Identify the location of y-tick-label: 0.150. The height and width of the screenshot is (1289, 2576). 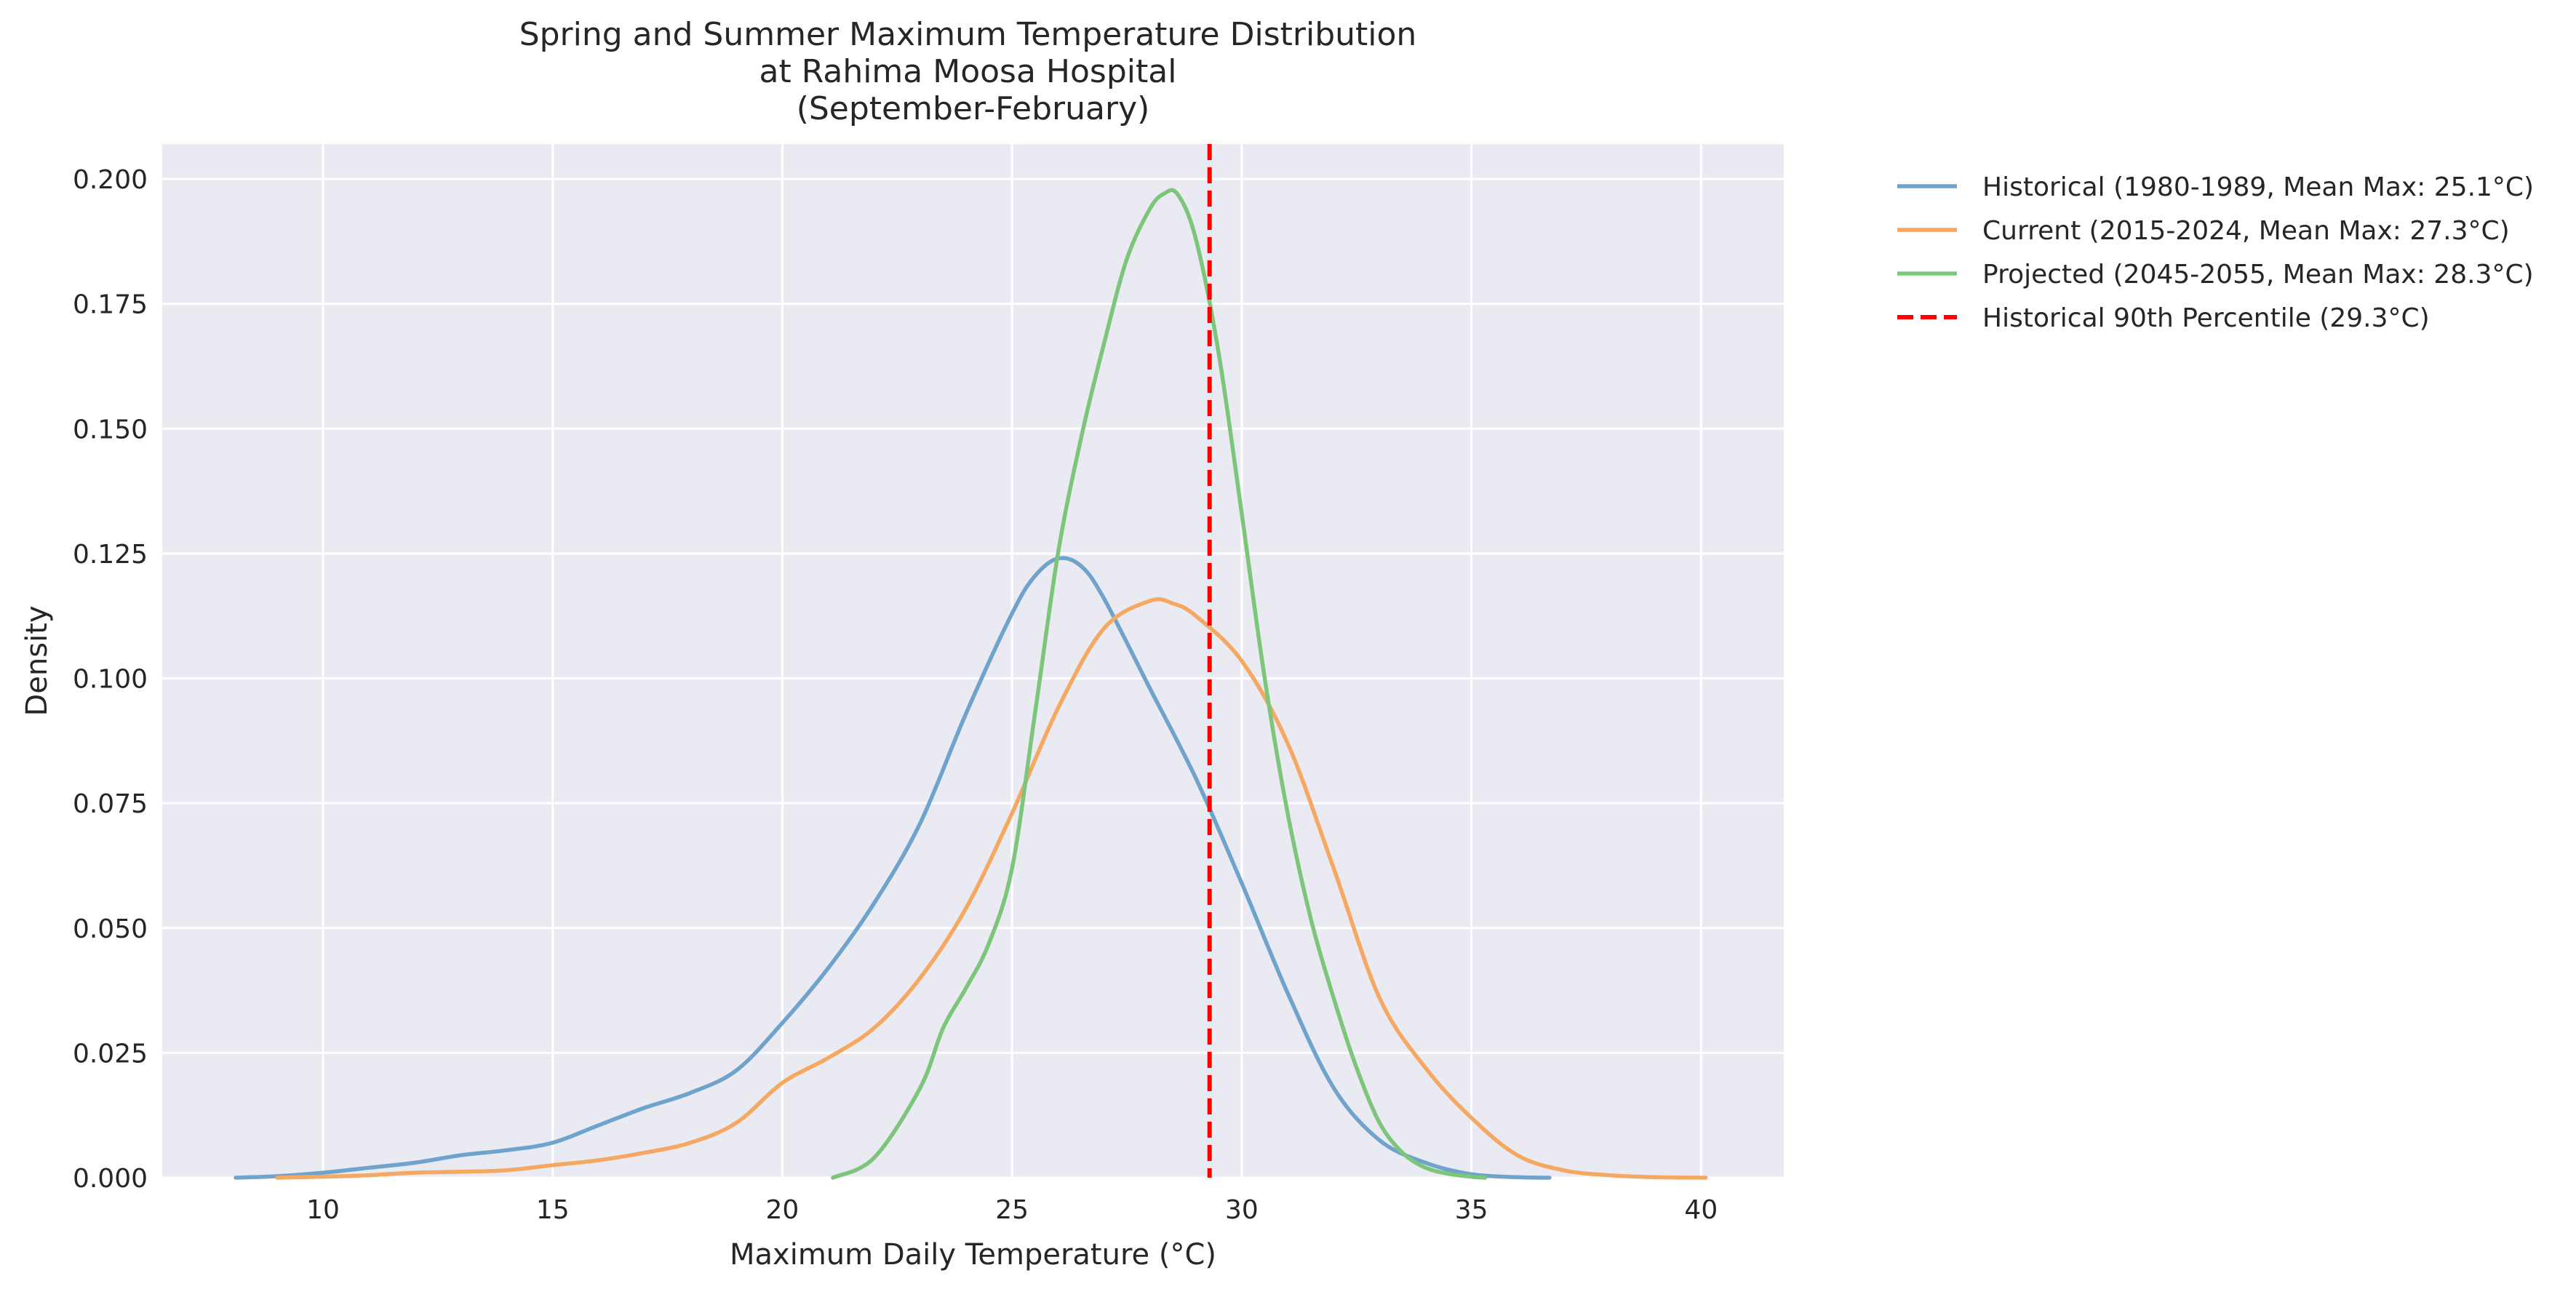
(110, 429).